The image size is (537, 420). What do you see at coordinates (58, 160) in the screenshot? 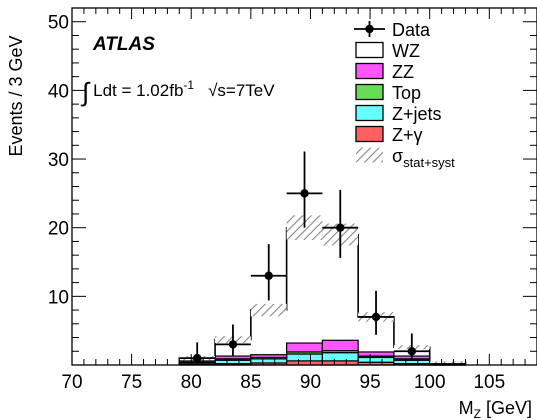
I see `y-tick-label-30: 30` at bounding box center [58, 160].